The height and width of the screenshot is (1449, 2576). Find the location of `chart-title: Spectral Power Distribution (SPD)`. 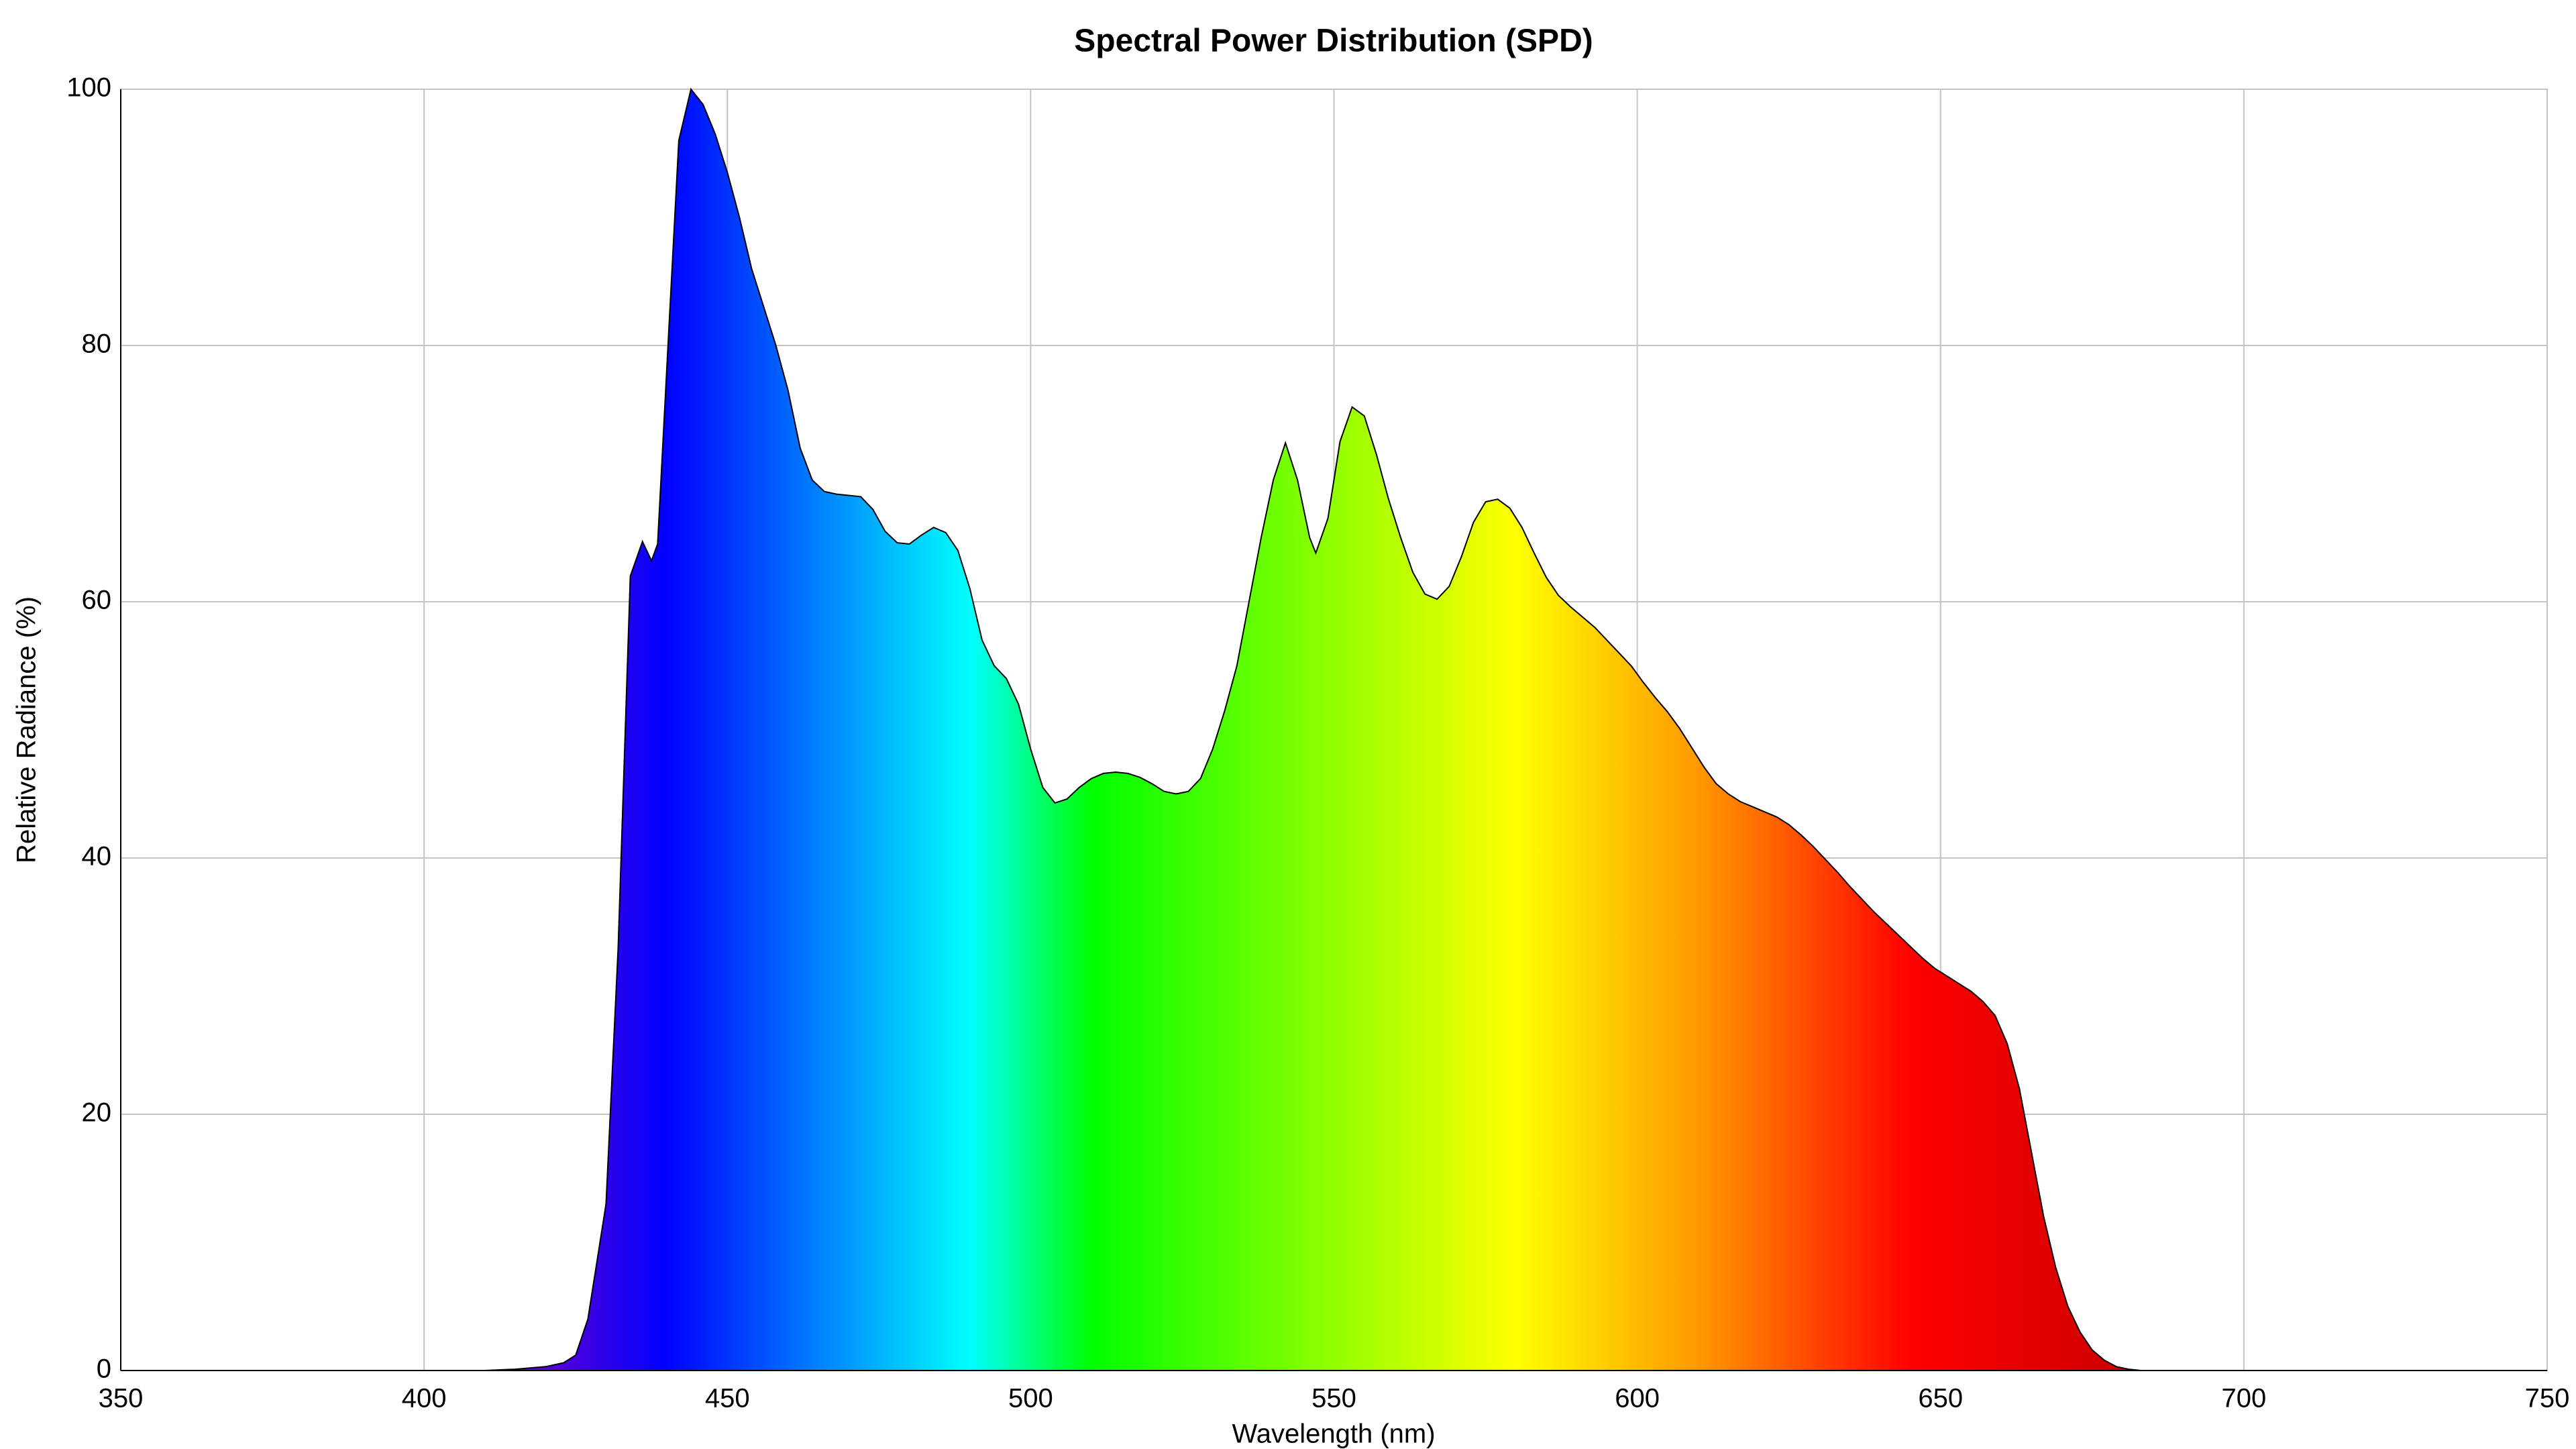

chart-title: Spectral Power Distribution (SPD) is located at coordinates (1333, 41).